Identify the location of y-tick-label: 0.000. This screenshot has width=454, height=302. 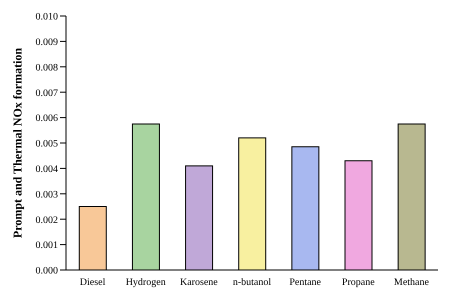
(47, 271).